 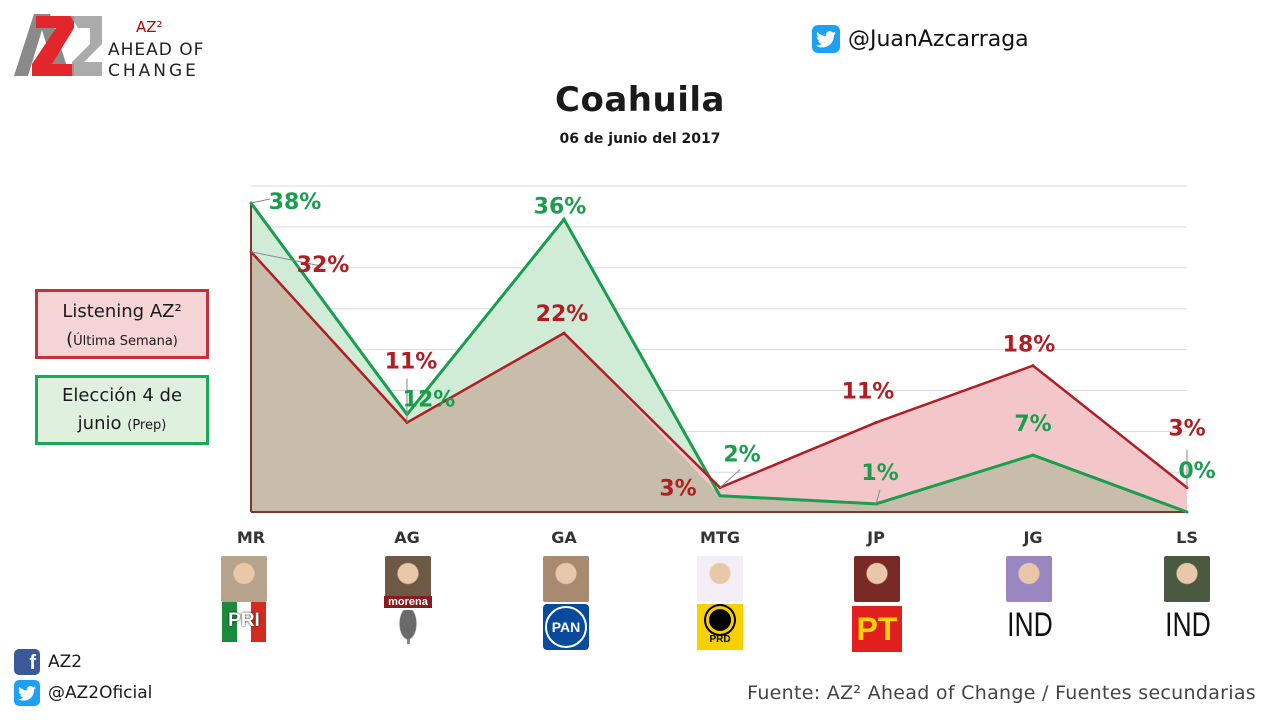 What do you see at coordinates (741, 455) in the screenshot?
I see `data-label-election-mtg: 2%` at bounding box center [741, 455].